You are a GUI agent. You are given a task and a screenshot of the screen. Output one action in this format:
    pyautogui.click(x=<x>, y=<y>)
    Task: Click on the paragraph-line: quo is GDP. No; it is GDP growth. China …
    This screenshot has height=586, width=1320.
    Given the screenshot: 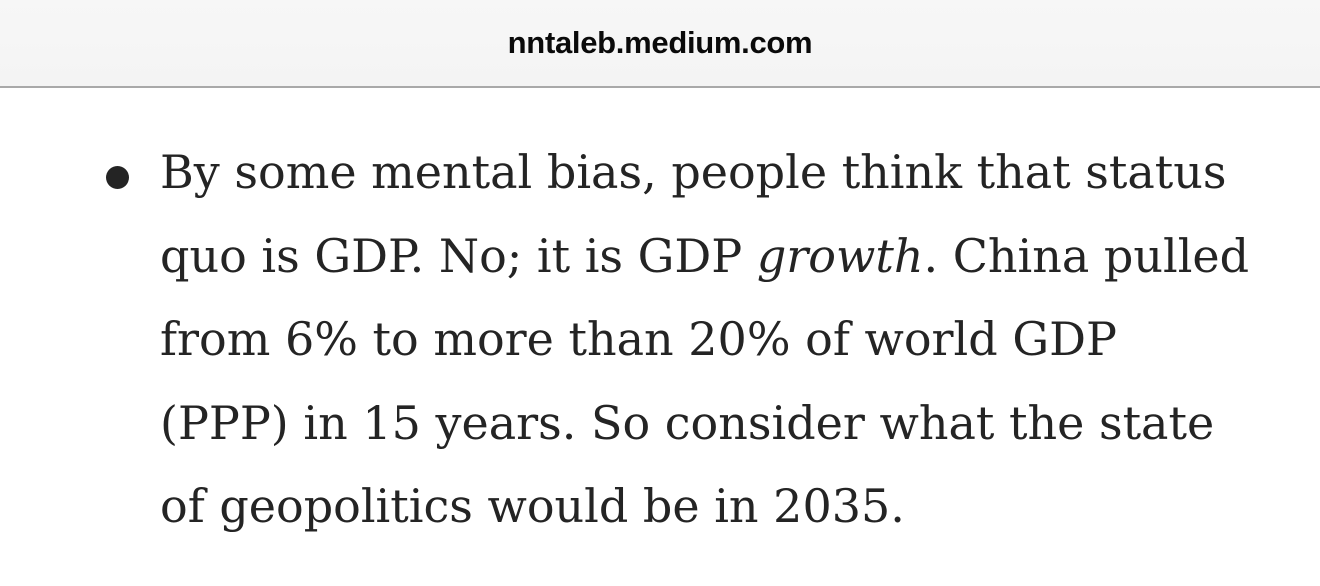 What is the action you would take?
    pyautogui.click(x=725, y=257)
    